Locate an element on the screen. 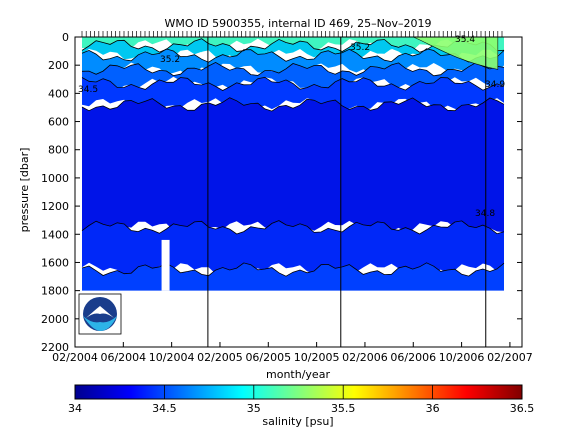 The image size is (576, 432). data-gap is located at coordinates (165, 265).